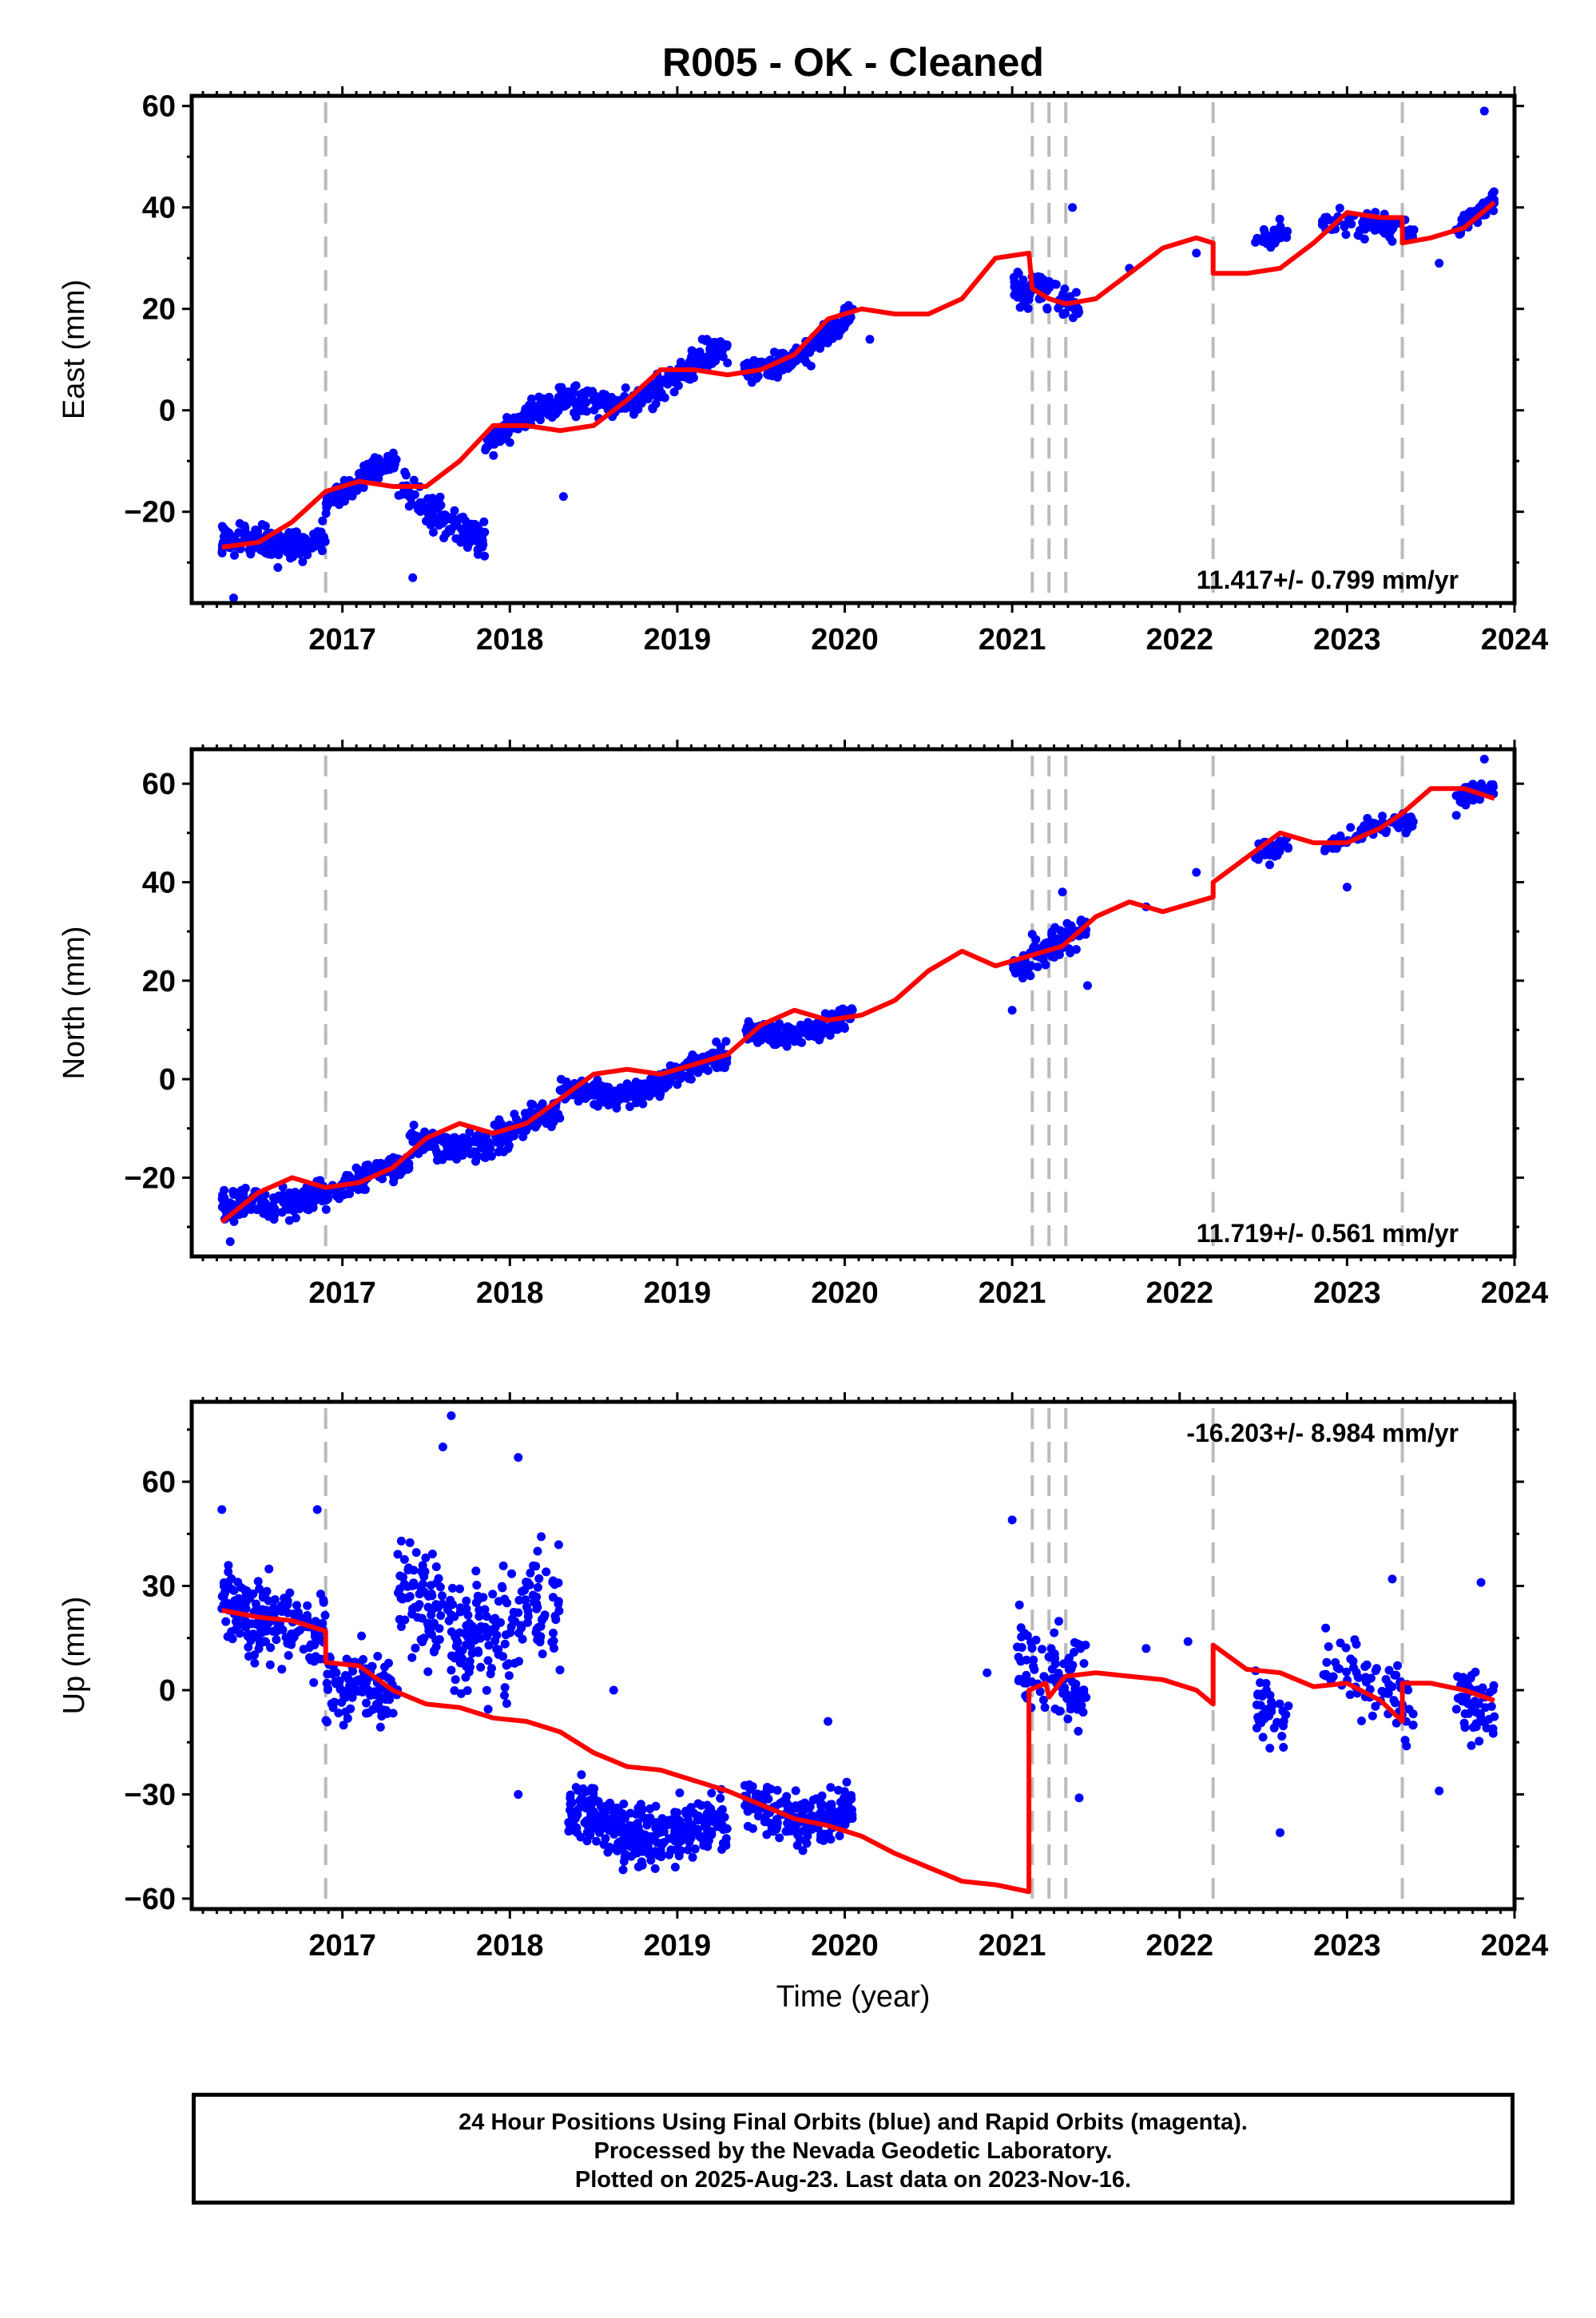  What do you see at coordinates (159, 1587) in the screenshot?
I see `y-tick-label: 30` at bounding box center [159, 1587].